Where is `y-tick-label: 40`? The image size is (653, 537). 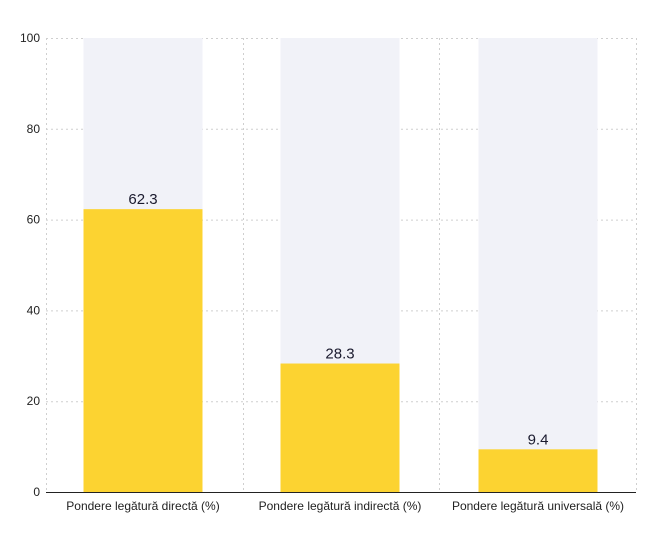
y-tick-label: 40 is located at coordinates (34, 310).